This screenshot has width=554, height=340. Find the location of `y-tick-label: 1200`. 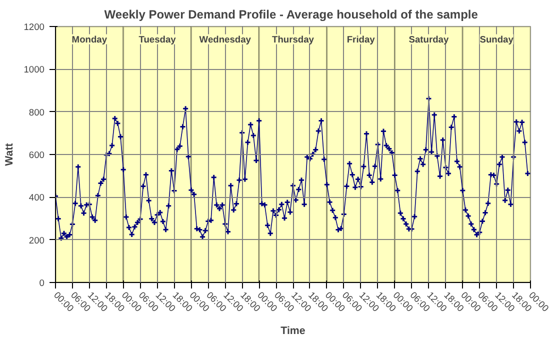

y-tick-label: 1200 is located at coordinates (34, 27).